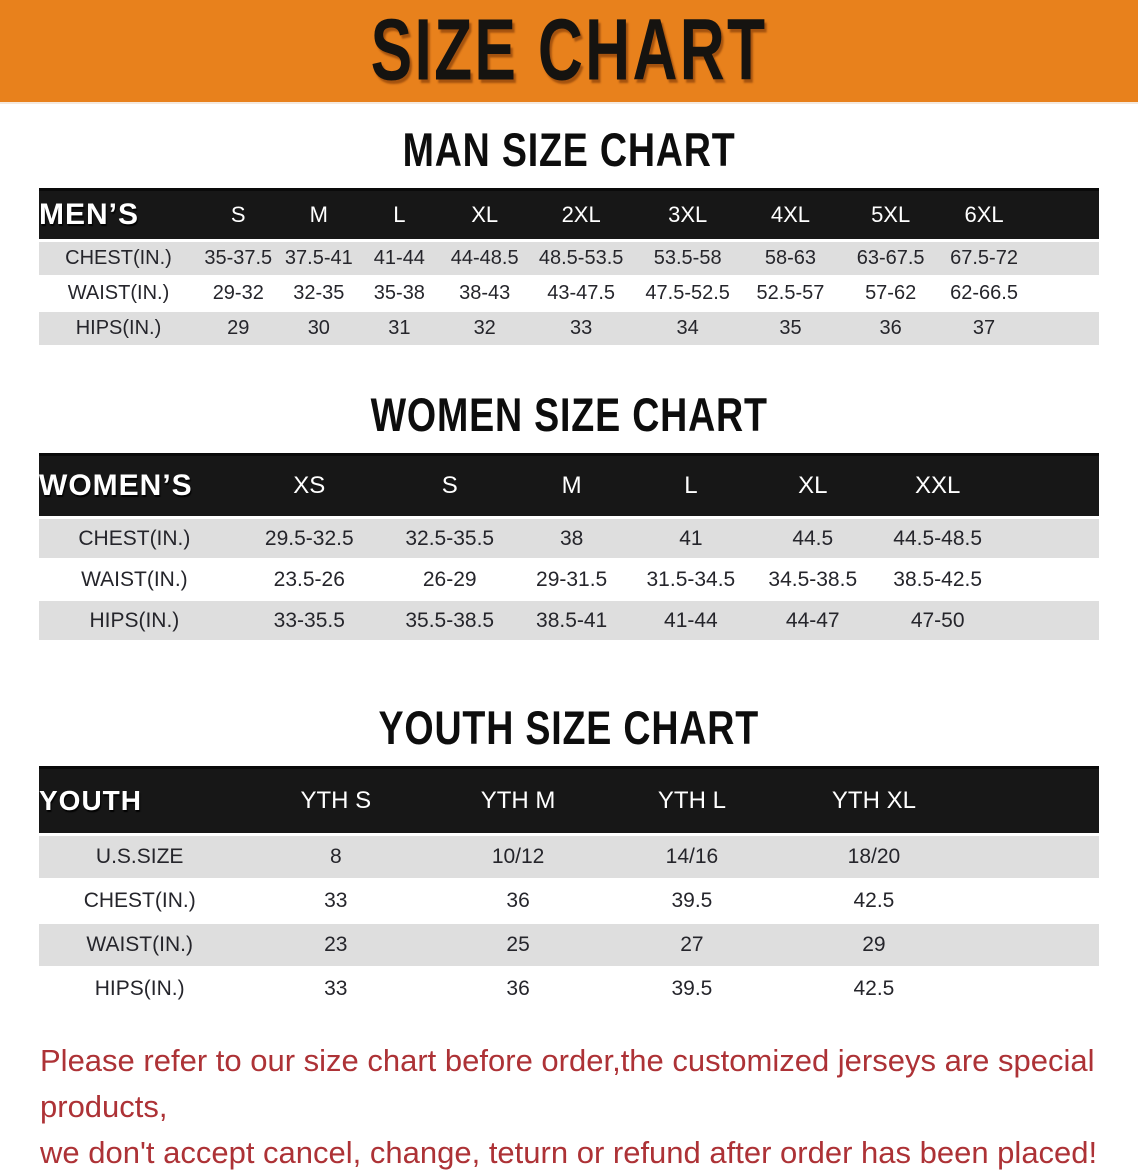  I want to click on men-chest-label: CHEST(IN.), so click(118, 258).